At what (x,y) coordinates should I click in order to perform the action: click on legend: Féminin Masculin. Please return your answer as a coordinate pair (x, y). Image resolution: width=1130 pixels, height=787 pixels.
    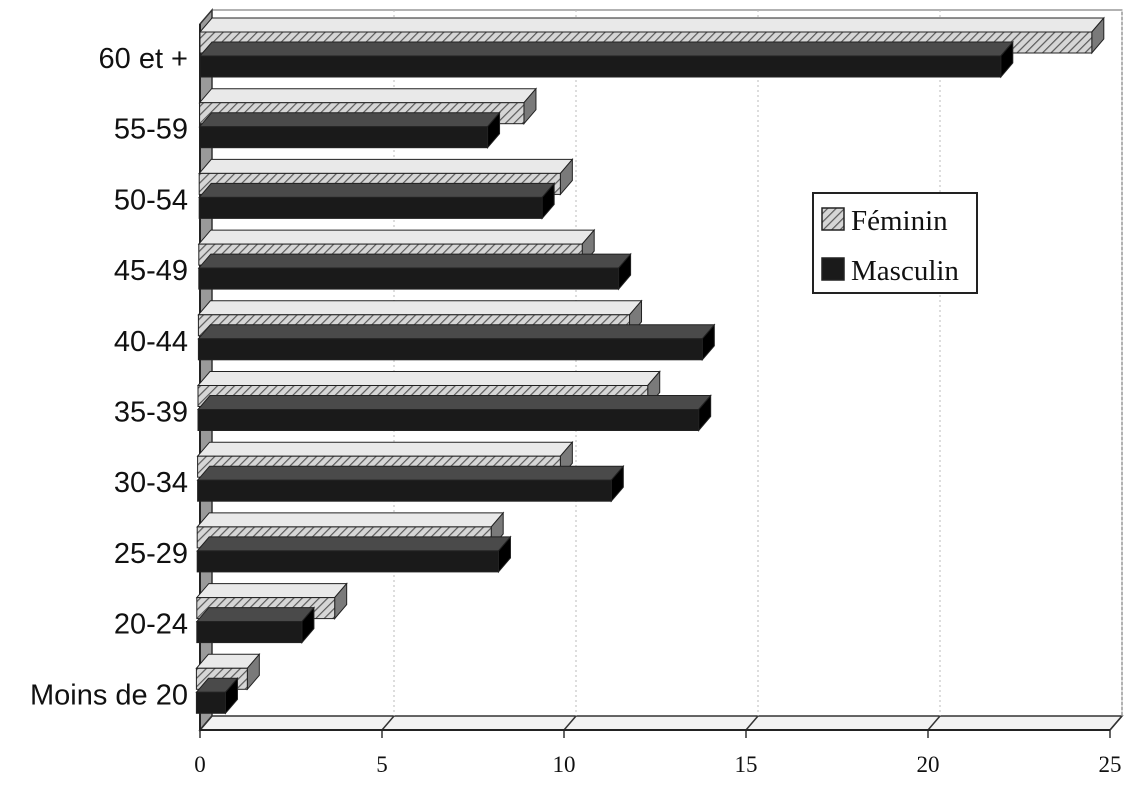
    Looking at the image, I should click on (895, 243).